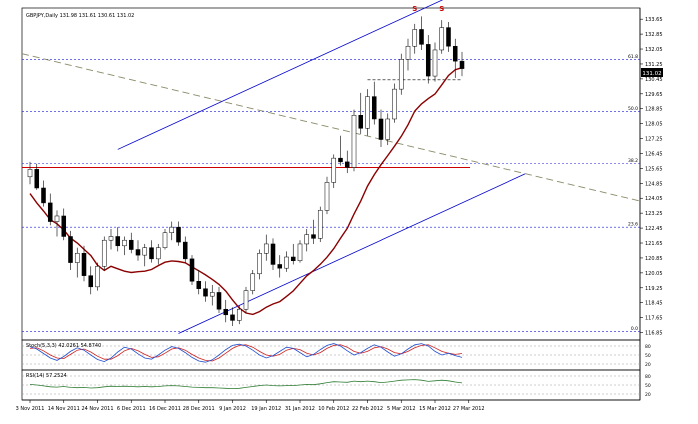 This screenshot has width=698, height=424. Describe the element at coordinates (654, 229) in the screenshot. I see `price-tick-label: 122.45` at that location.